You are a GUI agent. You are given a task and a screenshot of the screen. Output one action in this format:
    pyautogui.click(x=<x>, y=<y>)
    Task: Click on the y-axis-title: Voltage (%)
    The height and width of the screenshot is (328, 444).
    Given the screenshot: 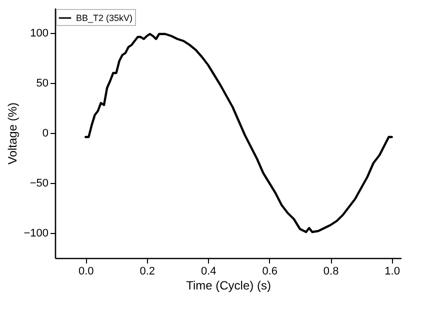 What is the action you would take?
    pyautogui.click(x=13, y=133)
    